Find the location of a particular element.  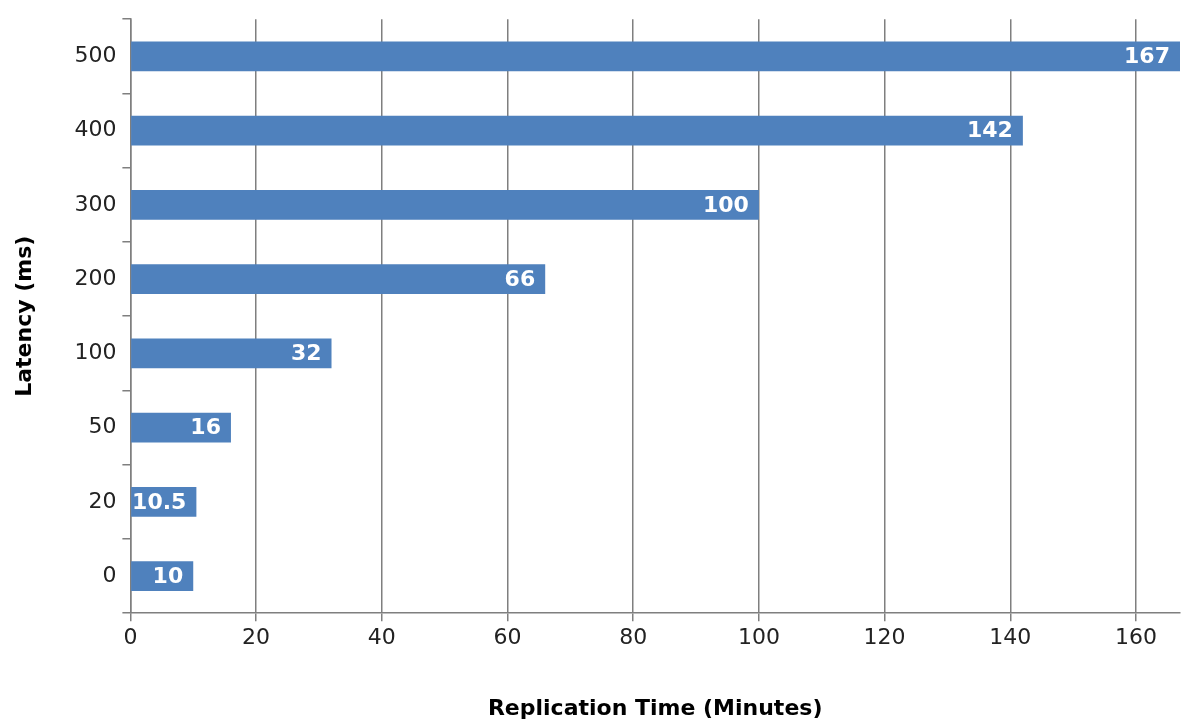

x-axis-title: Replication Time (Minutes) is located at coordinates (655, 707).